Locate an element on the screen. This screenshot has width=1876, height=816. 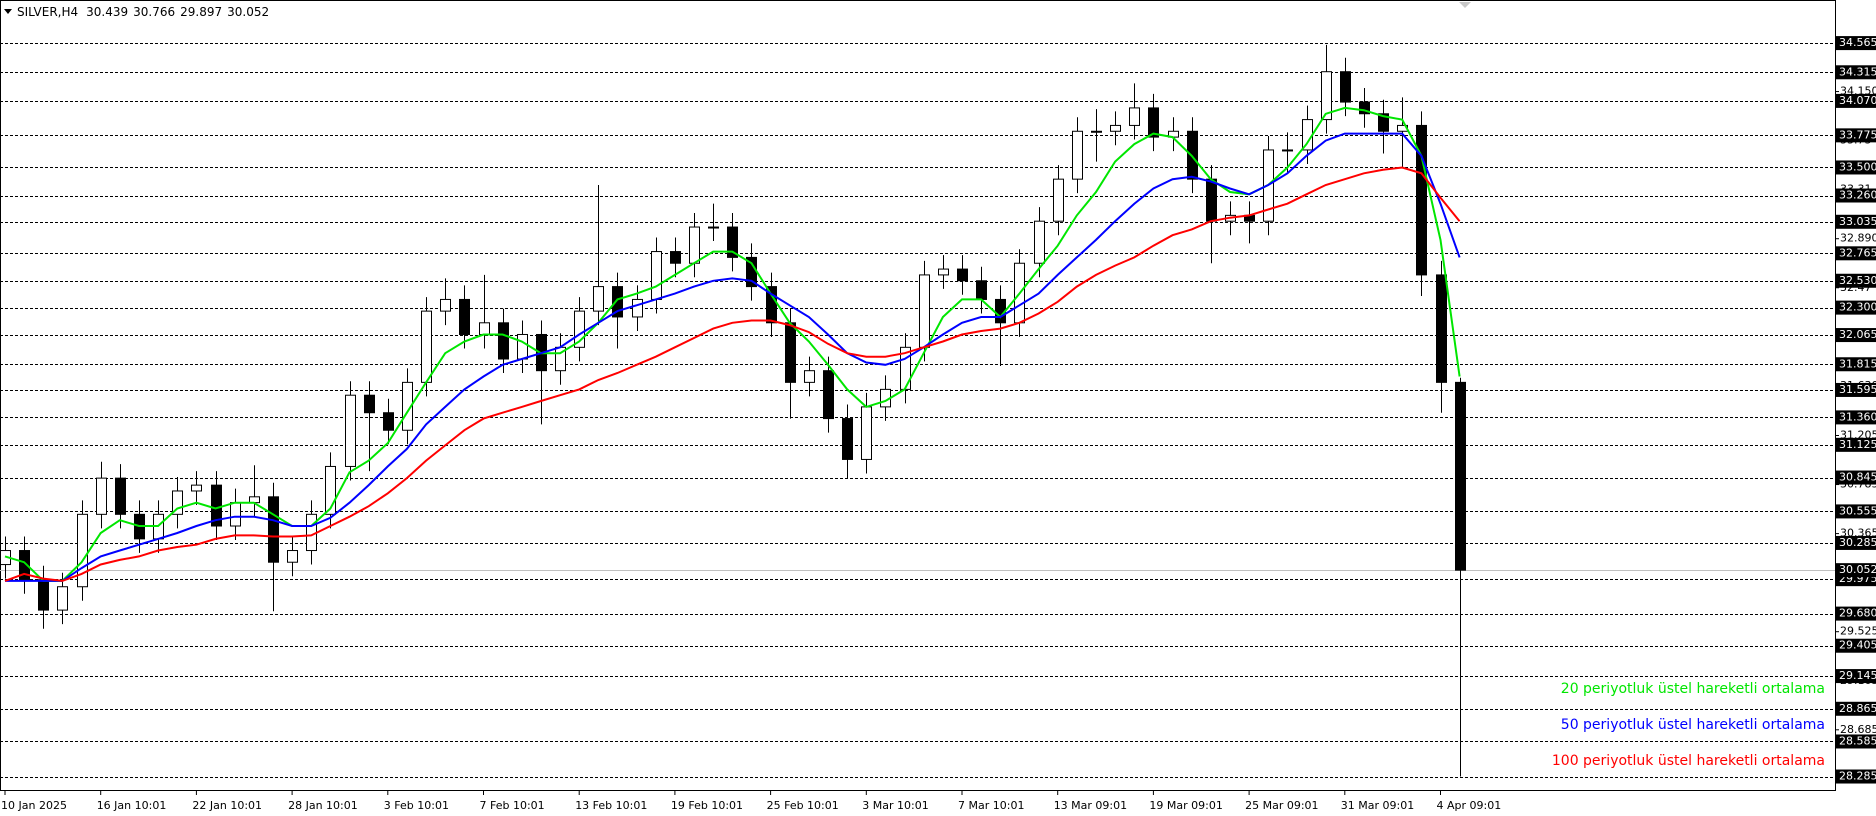
level-label: 33.775 is located at coordinates (1857, 134).